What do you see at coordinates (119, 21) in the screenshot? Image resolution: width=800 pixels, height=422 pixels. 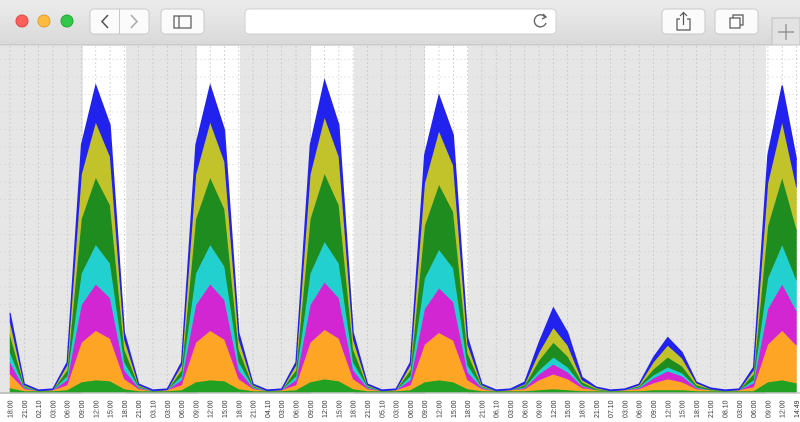 I see `back-forward` at bounding box center [119, 21].